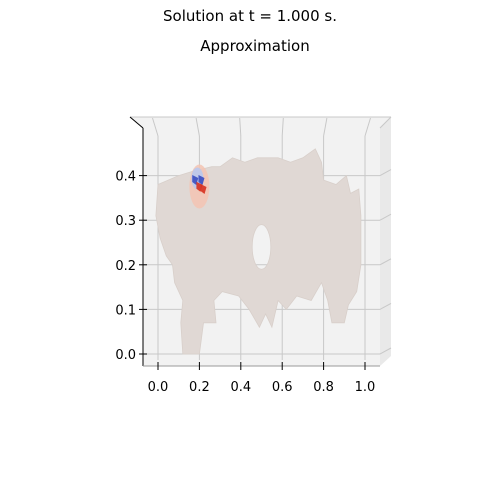  What do you see at coordinates (385, 122) in the screenshot?
I see `corner-edge` at bounding box center [385, 122].